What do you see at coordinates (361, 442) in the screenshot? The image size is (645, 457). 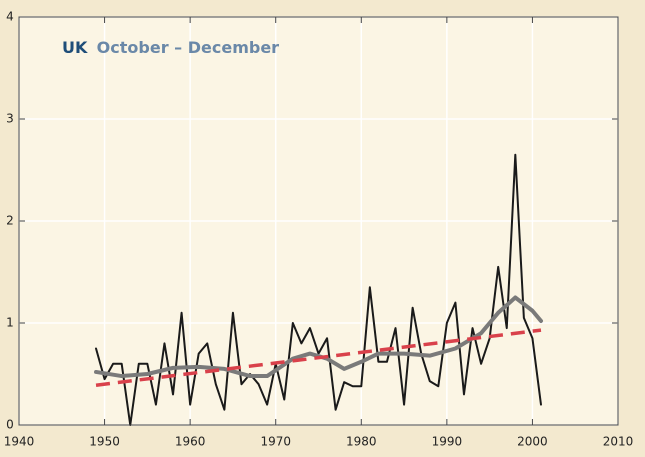 I see `x-tick-label: 1980` at bounding box center [361, 442].